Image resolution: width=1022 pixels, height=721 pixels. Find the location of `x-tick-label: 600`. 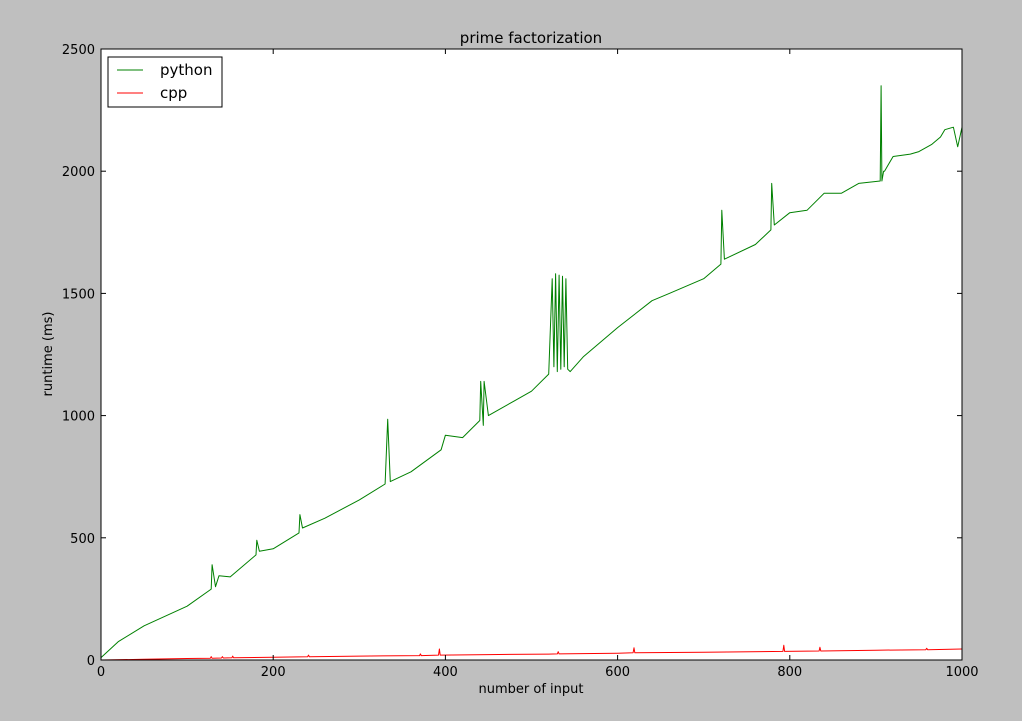

x-tick-label: 600 is located at coordinates (617, 672).